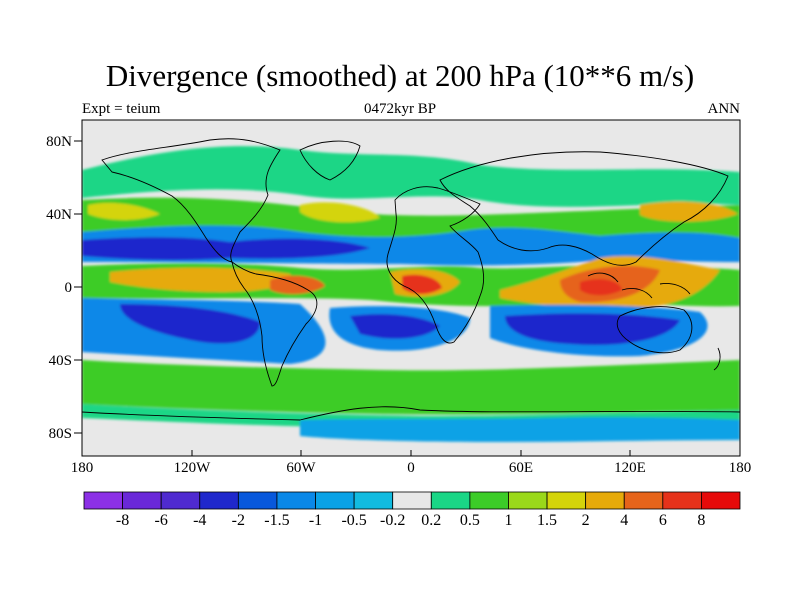  Describe the element at coordinates (724, 109) in the screenshot. I see `season-label: ANN` at that location.